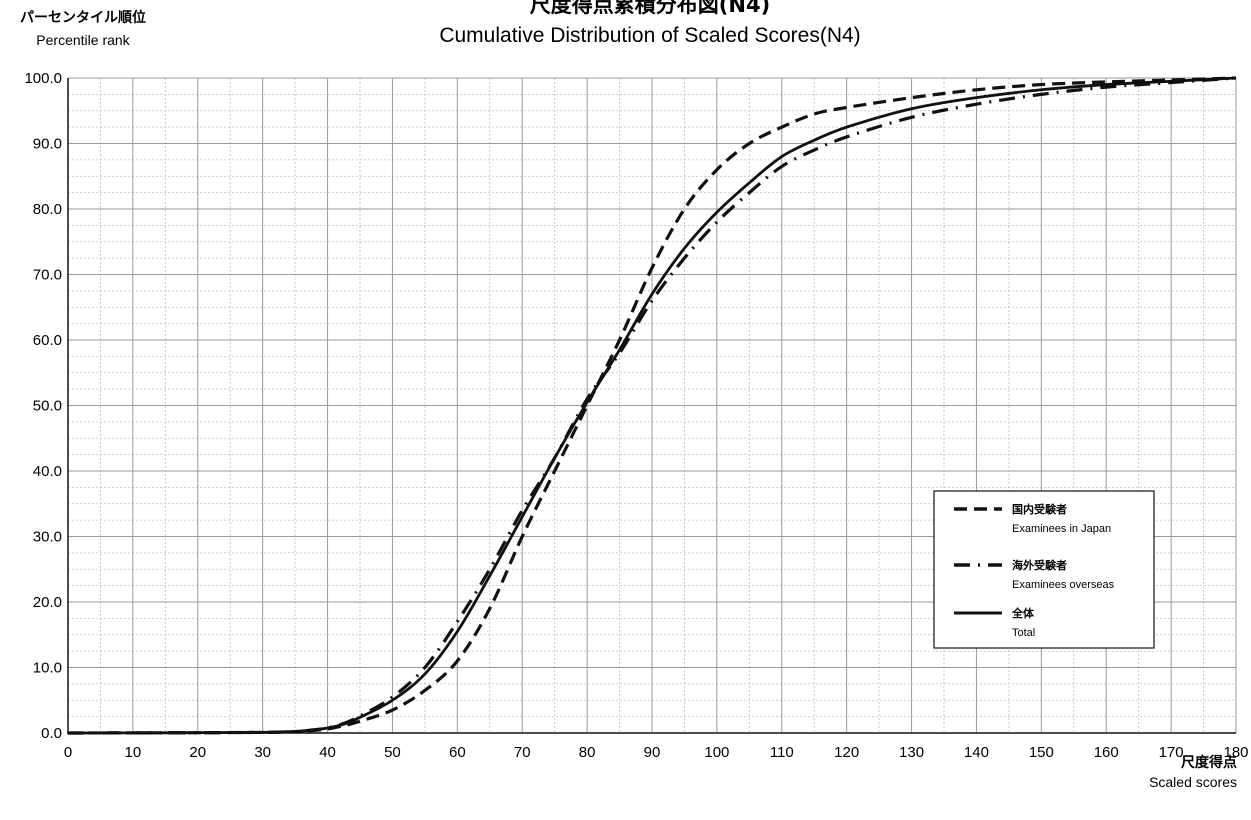 This screenshot has width=1251, height=820. What do you see at coordinates (392, 752) in the screenshot?
I see `x-tick-label: 50` at bounding box center [392, 752].